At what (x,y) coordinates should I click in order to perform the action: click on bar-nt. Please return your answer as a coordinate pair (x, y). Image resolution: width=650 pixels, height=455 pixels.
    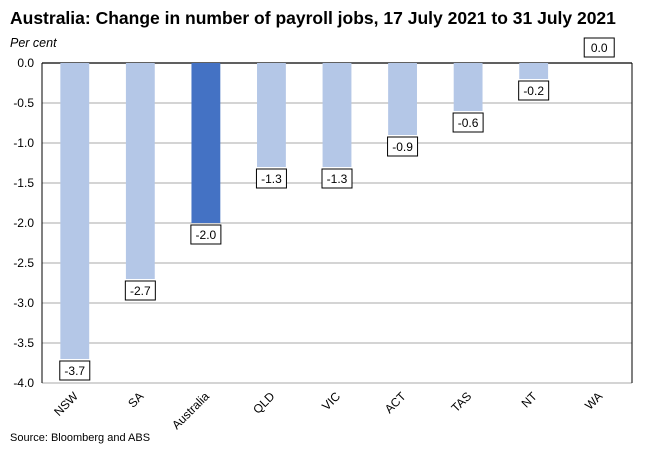
    Looking at the image, I should click on (534, 71).